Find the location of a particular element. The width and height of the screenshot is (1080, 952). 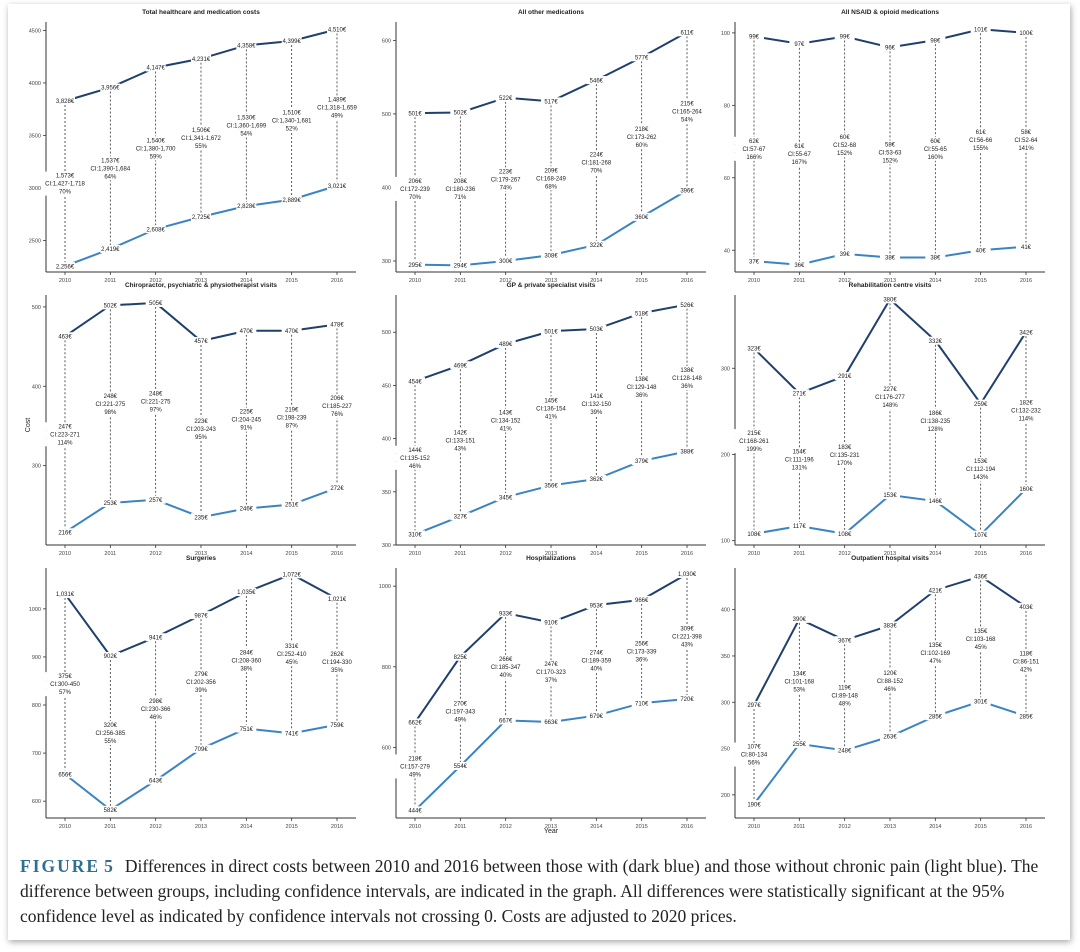

difference-ci: CI:208-360 is located at coordinates (246, 661).